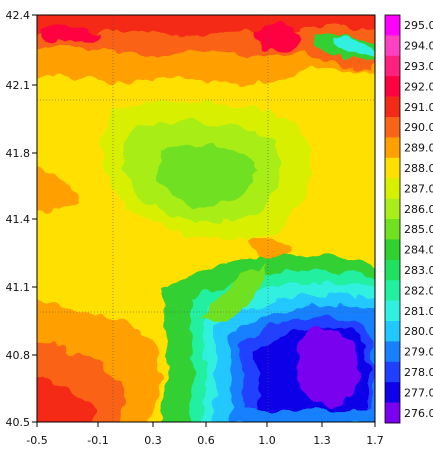  What do you see at coordinates (418, 331) in the screenshot?
I see `colorbar-label: 280.0` at bounding box center [418, 331].